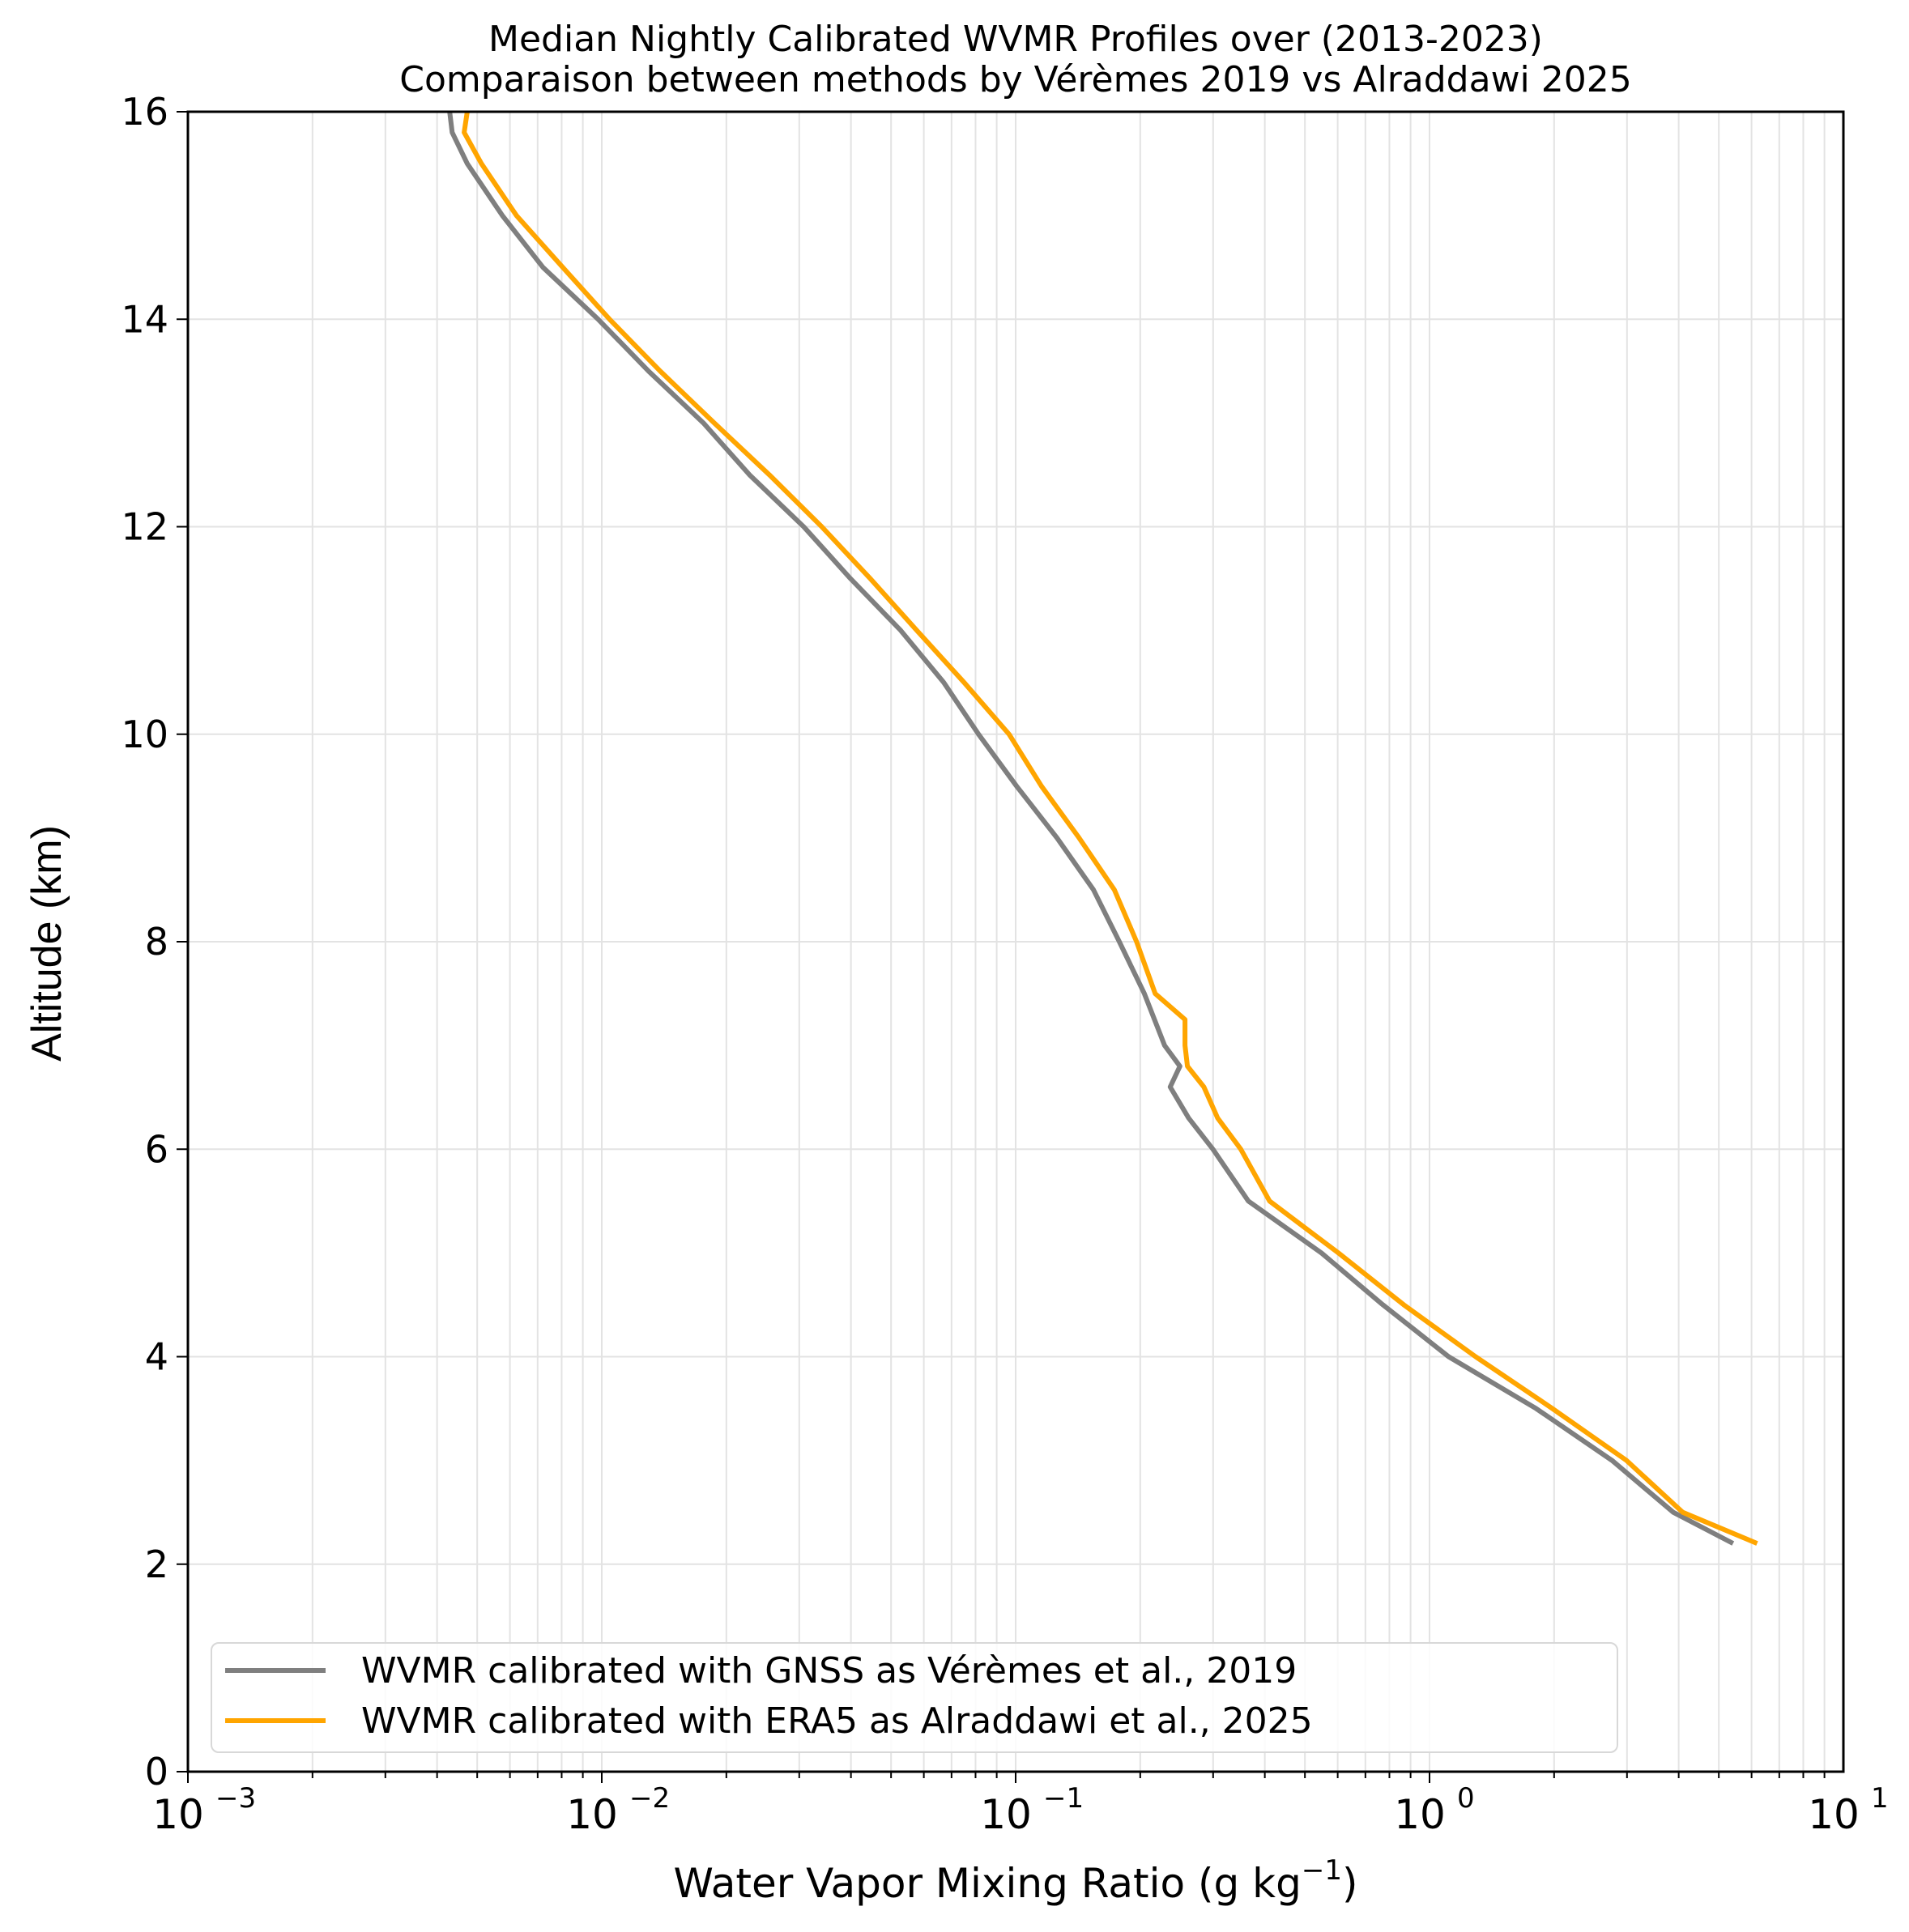 The image size is (1909, 1932). Describe the element at coordinates (46, 943) in the screenshot. I see `y-axis-label: Altitude (km)` at that location.